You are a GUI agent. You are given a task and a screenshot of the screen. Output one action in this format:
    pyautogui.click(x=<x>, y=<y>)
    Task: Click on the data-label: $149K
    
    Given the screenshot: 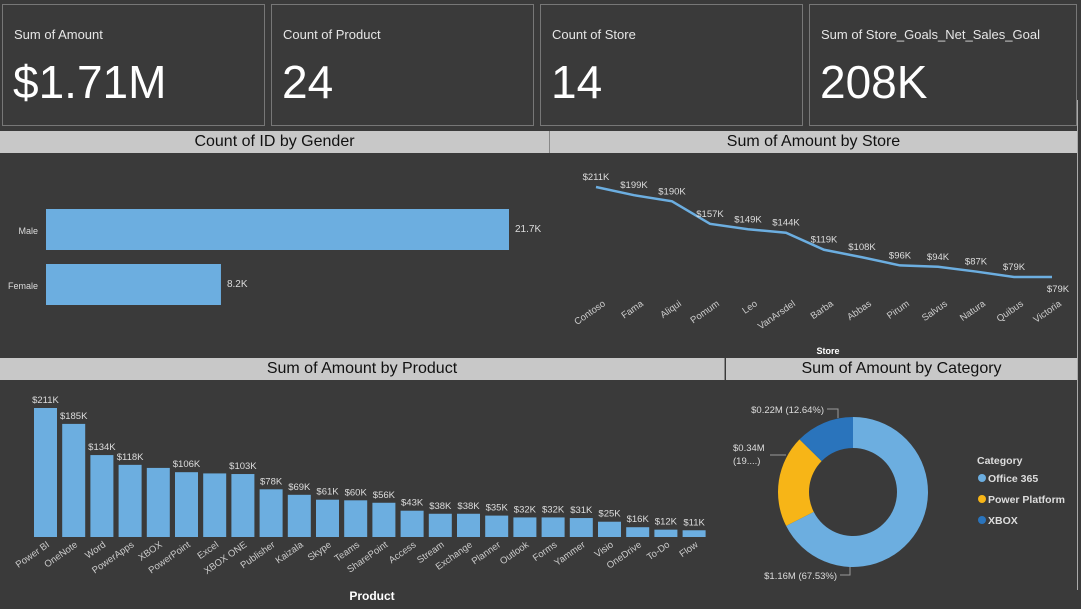 What is the action you would take?
    pyautogui.click(x=748, y=219)
    